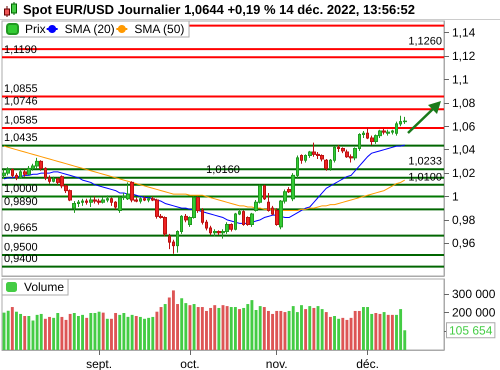  Describe the element at coordinates (425, 42) in the screenshot. I see `ref-line-label: 1,1260` at that location.